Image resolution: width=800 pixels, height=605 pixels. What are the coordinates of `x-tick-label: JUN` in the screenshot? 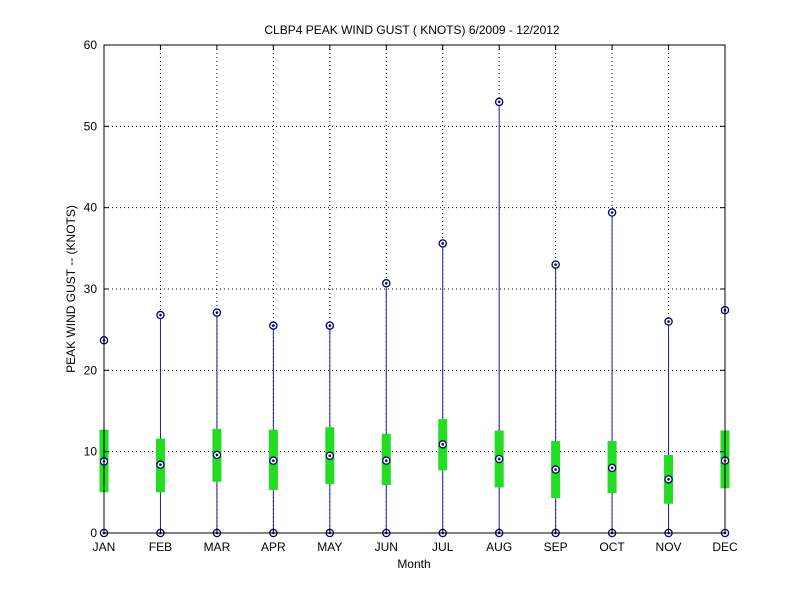 It's located at (386, 547).